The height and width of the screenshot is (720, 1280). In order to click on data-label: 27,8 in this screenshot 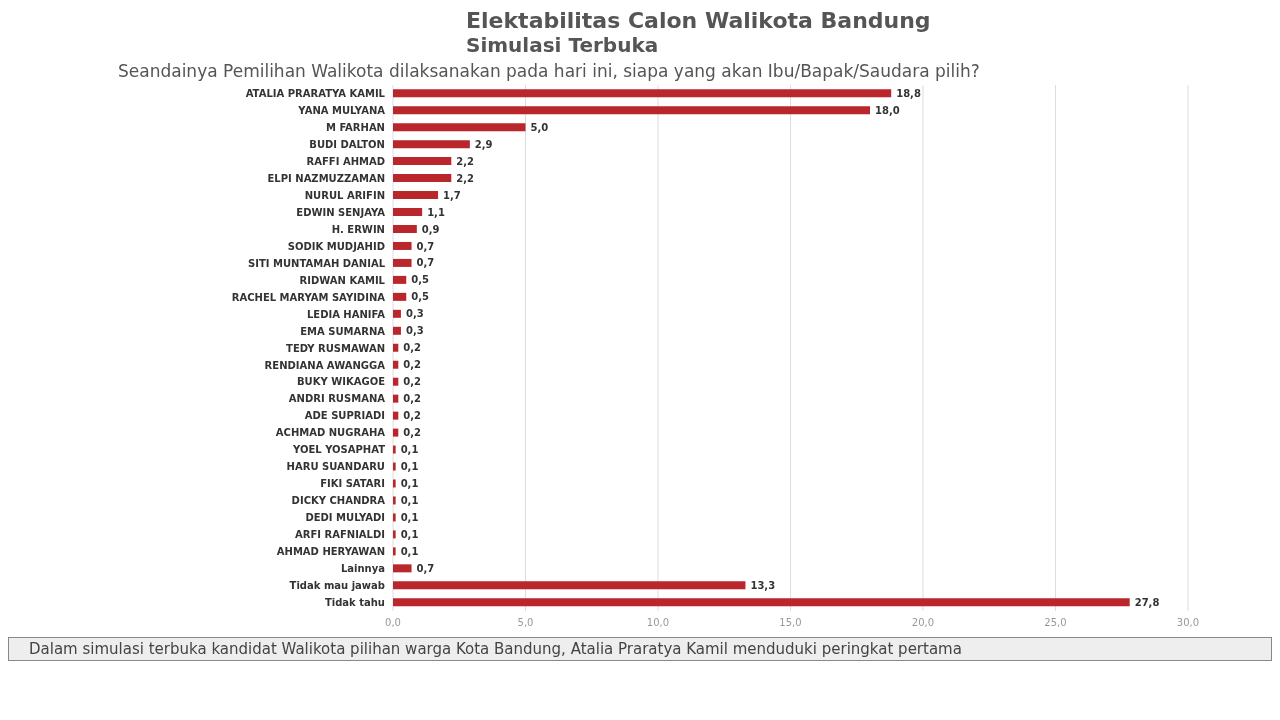, I will do `click(1147, 602)`.